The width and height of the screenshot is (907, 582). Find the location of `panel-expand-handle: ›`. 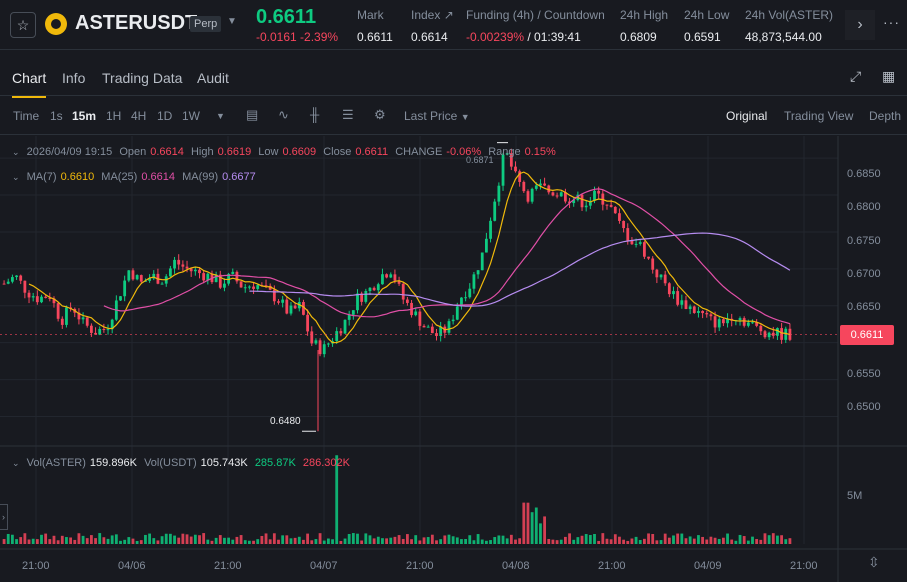

panel-expand-handle: › is located at coordinates (4, 517).